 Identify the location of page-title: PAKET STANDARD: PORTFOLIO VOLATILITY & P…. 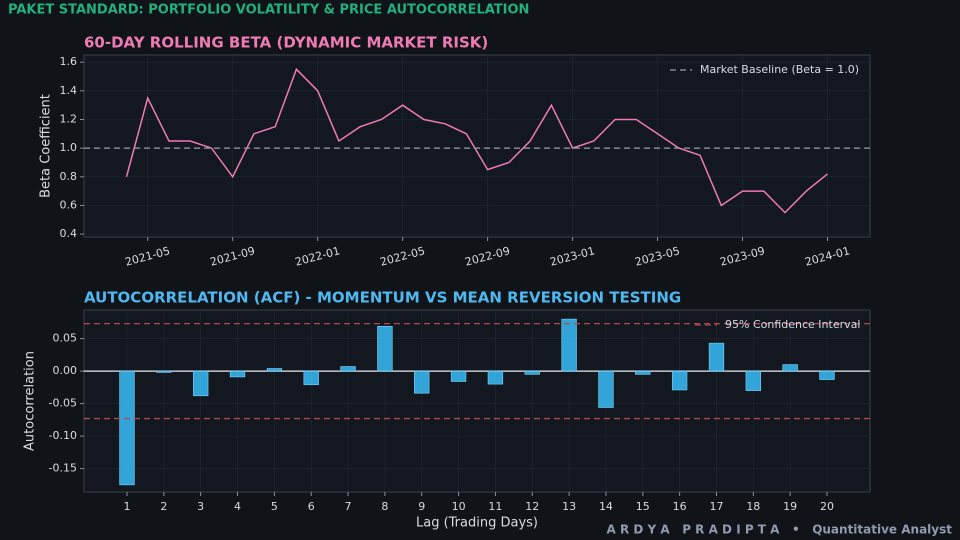
(268, 10).